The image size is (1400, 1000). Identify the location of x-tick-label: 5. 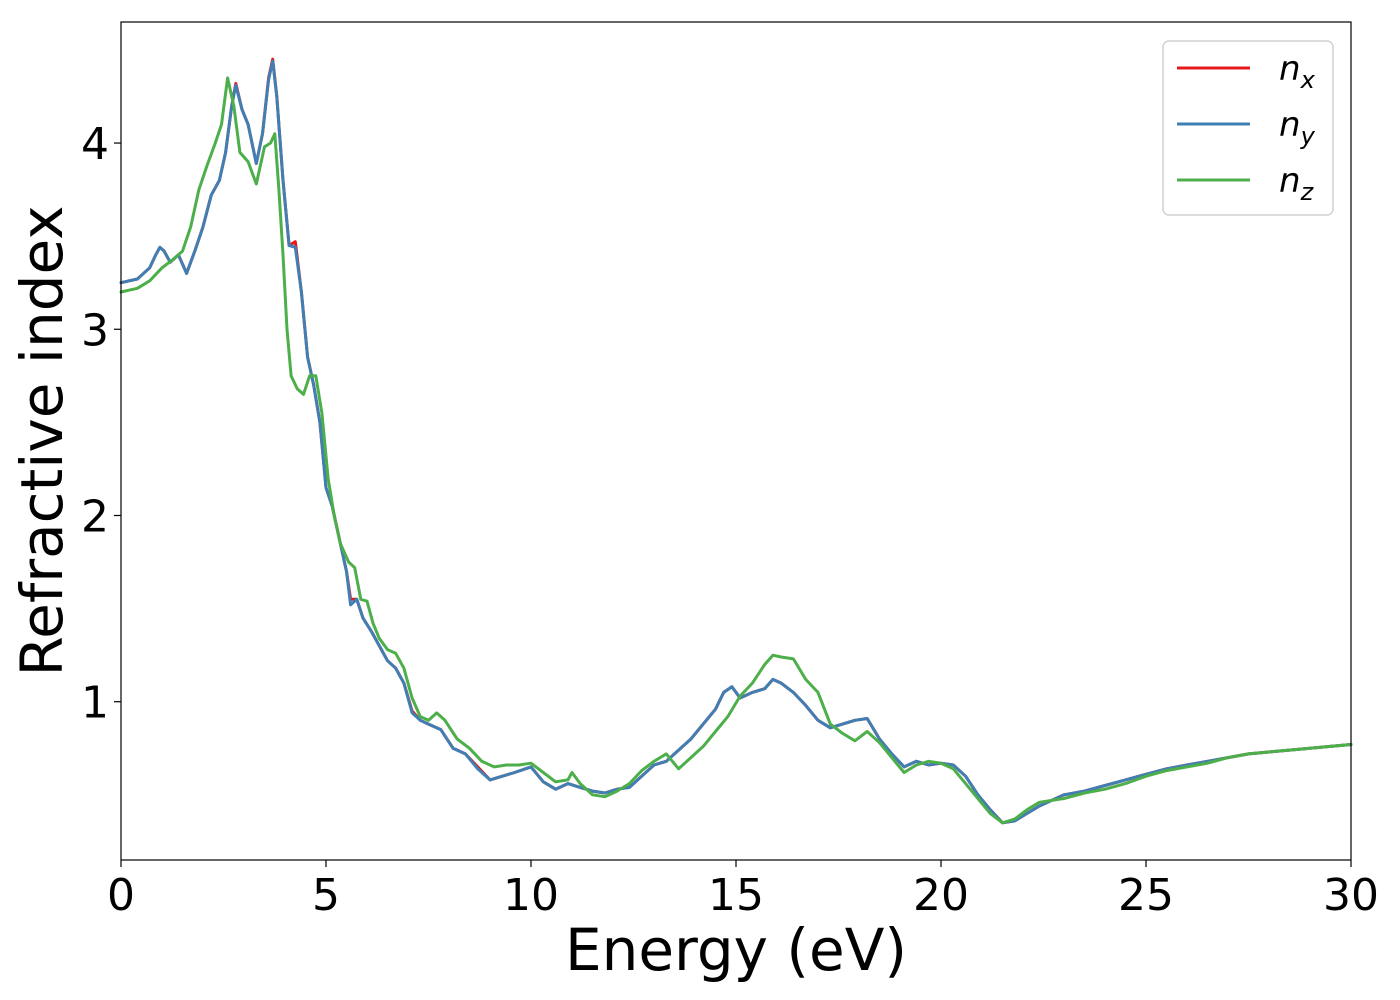
(326, 895).